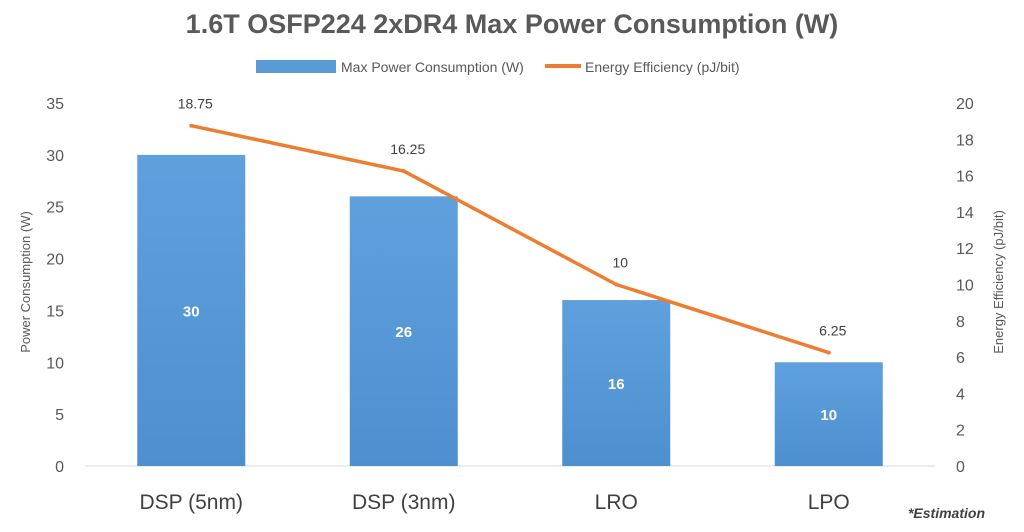 The image size is (1024, 532). Describe the element at coordinates (832, 331) in the screenshot. I see `line-data-label: 6.25` at that location.